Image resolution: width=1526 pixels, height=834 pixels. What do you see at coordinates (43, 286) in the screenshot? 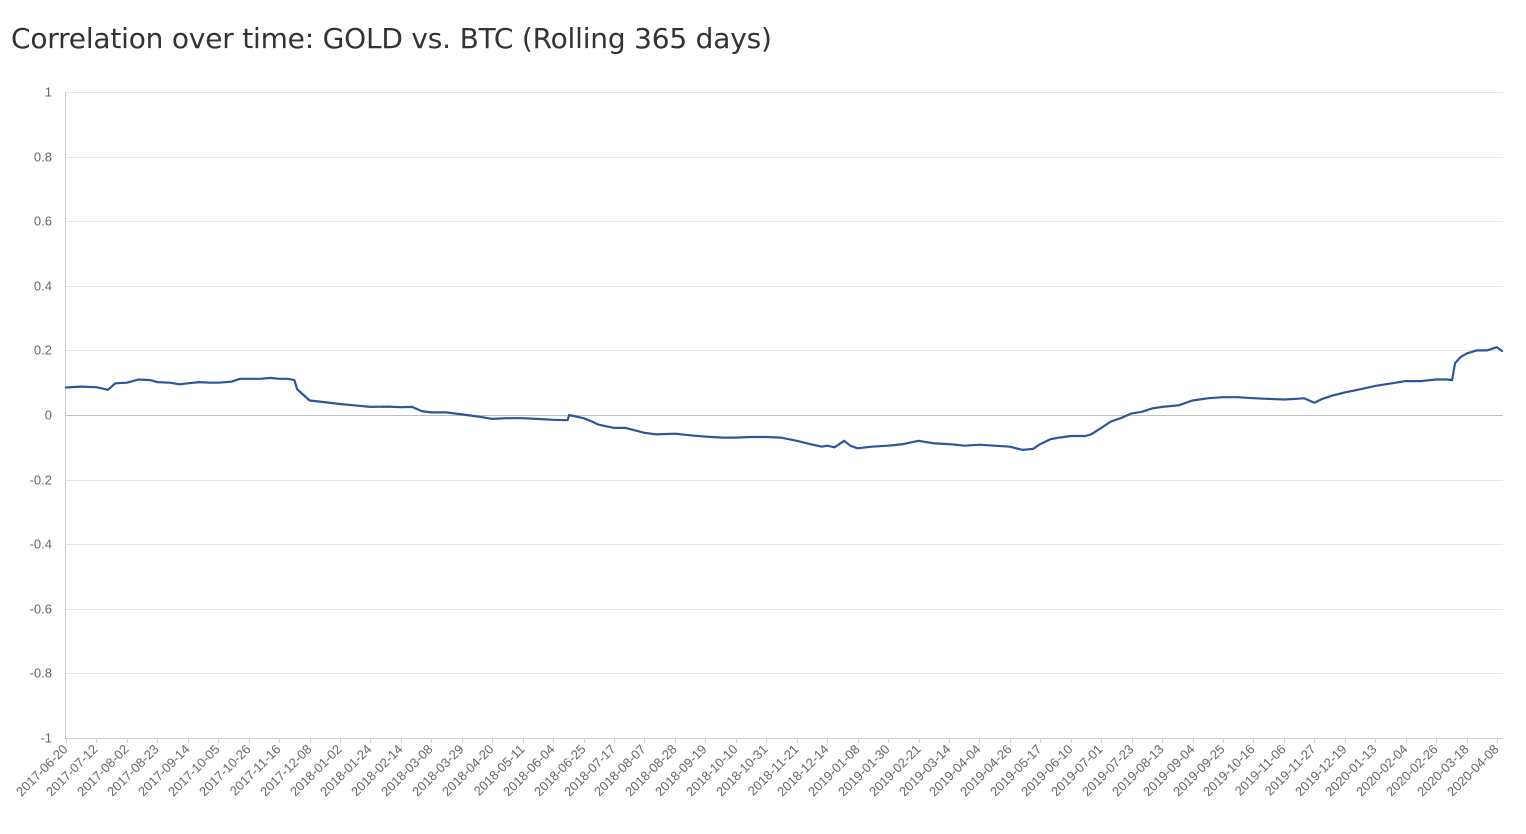
I see `y-tick-label: 0.4` at bounding box center [43, 286].